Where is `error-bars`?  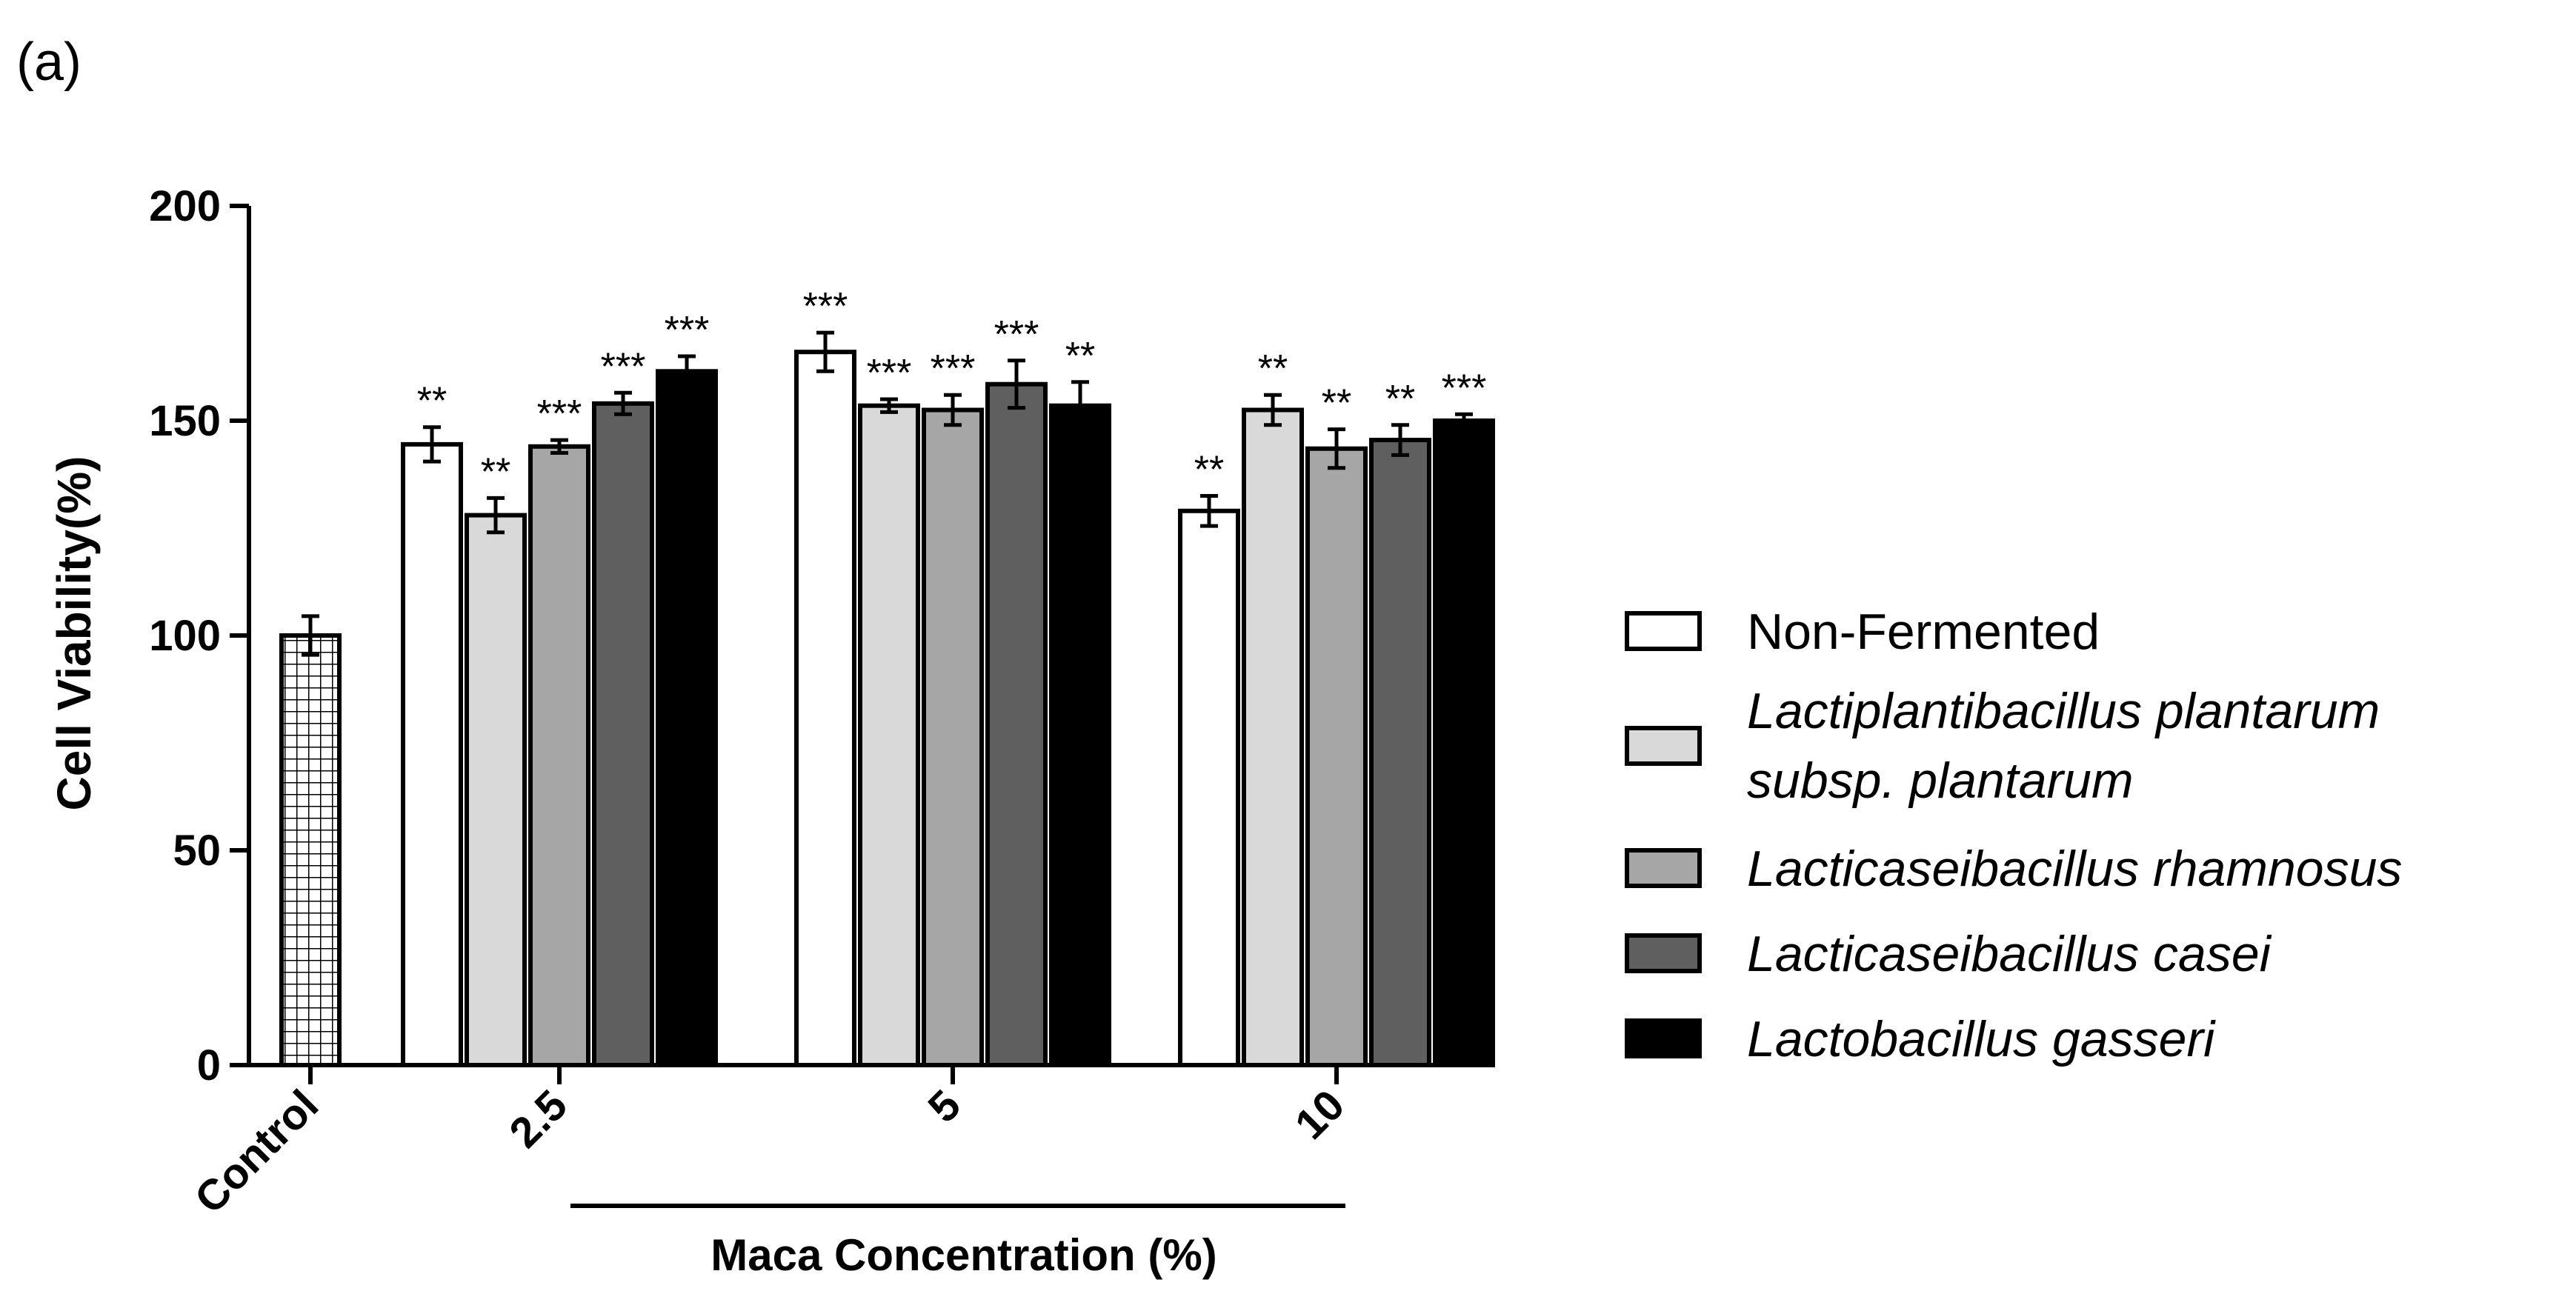
error-bars is located at coordinates (887, 493).